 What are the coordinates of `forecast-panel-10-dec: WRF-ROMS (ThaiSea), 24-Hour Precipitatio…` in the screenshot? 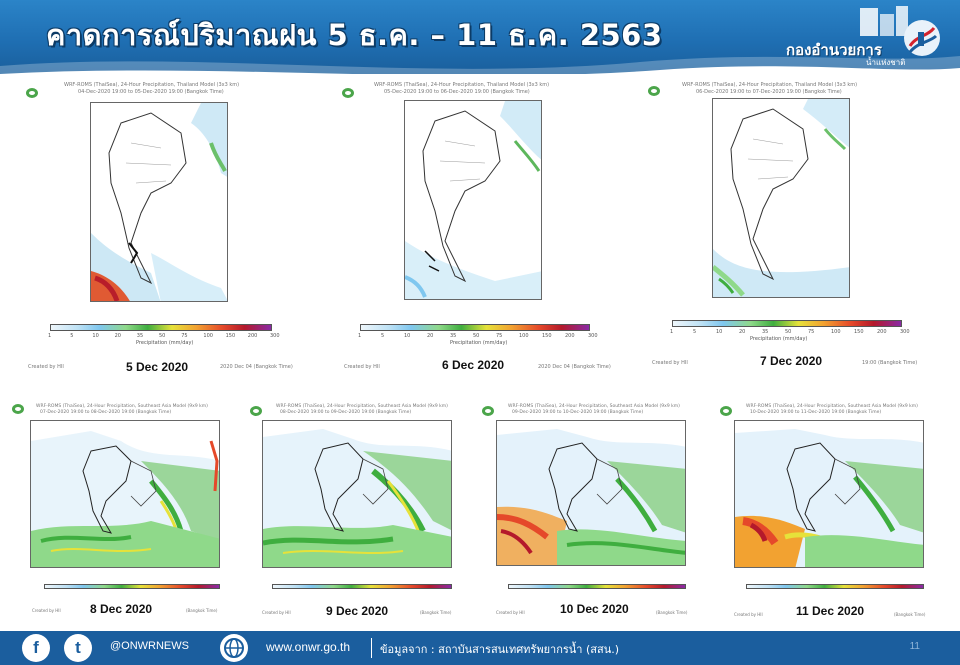 It's located at (585, 511).